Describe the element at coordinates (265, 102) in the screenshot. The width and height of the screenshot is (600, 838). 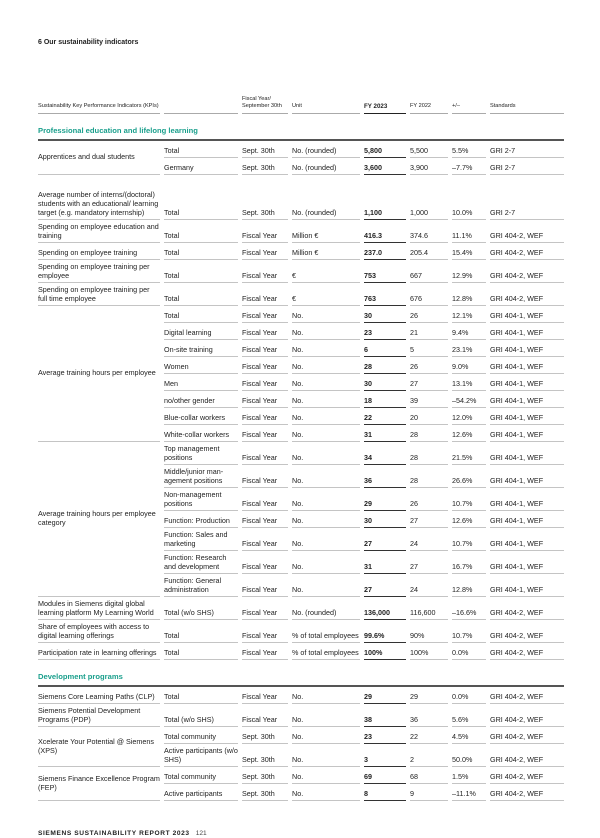
I see `header-period: Fiscal Year/ September 30th` at that location.